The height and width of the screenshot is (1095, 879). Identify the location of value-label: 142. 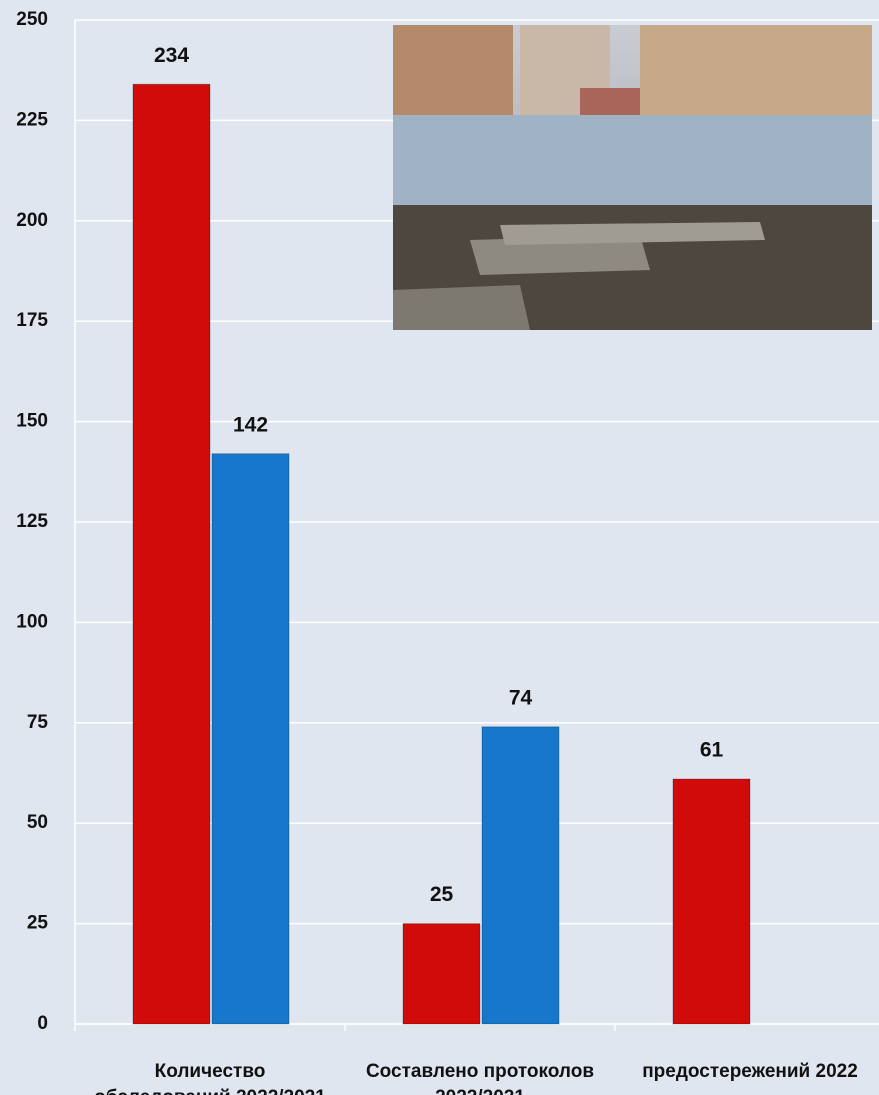
(250, 424).